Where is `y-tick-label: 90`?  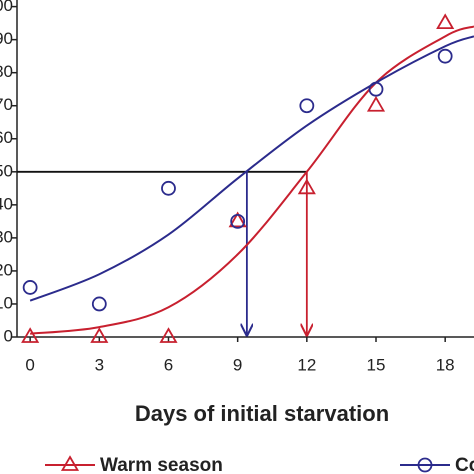
y-tick-label: 90 is located at coordinates (6, 38).